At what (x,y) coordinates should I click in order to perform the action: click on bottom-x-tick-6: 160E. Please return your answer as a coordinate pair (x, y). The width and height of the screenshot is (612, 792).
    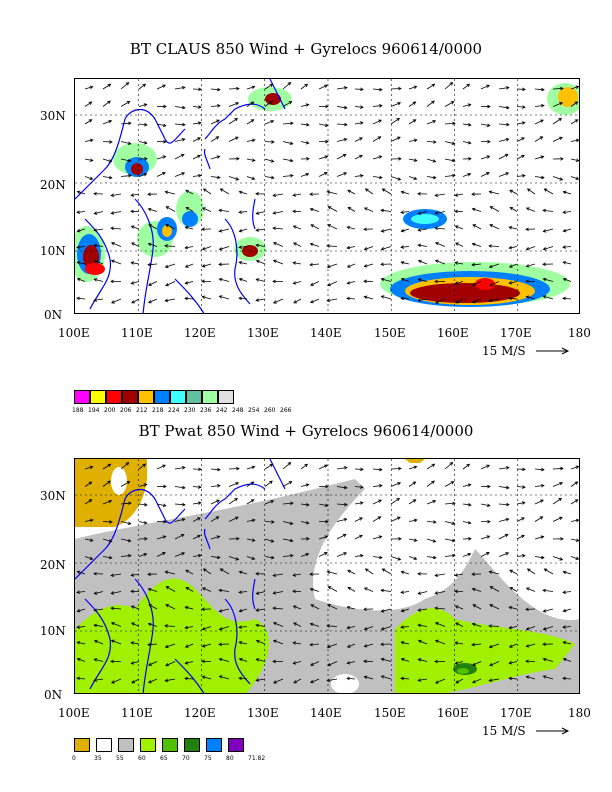
    Looking at the image, I should click on (453, 713).